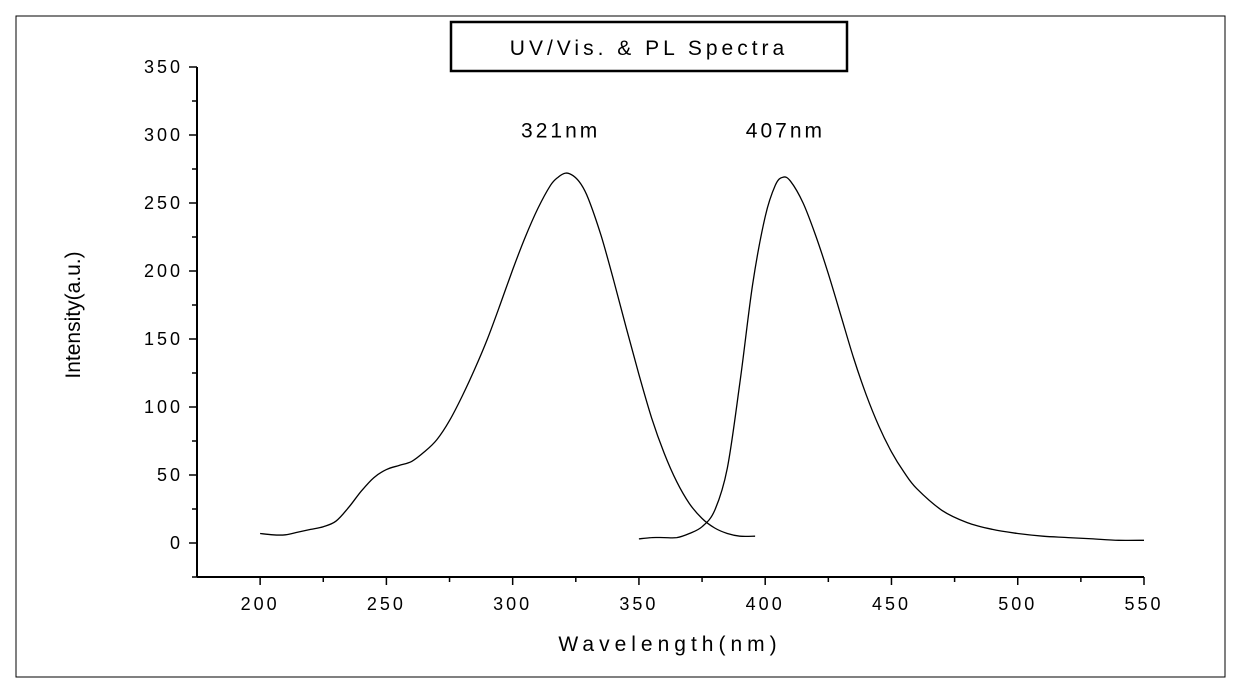  I want to click on peak-label-407nm: 407nm, so click(785, 131).